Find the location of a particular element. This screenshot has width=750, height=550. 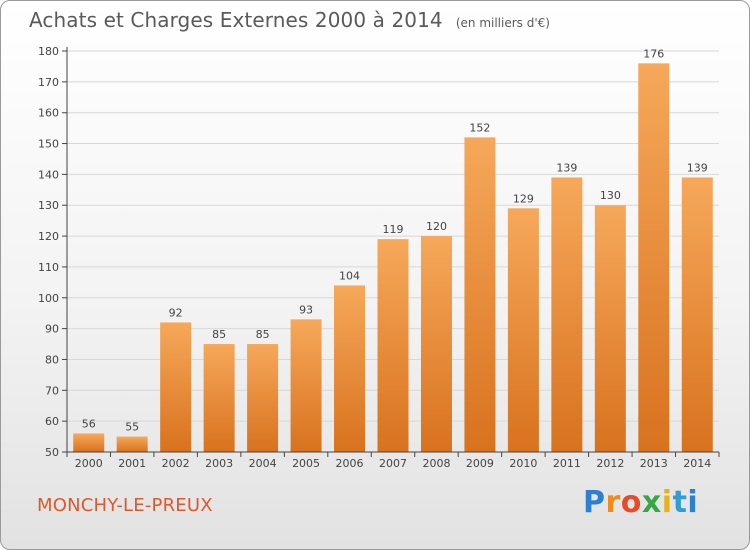

data-label: 152 is located at coordinates (479, 127).